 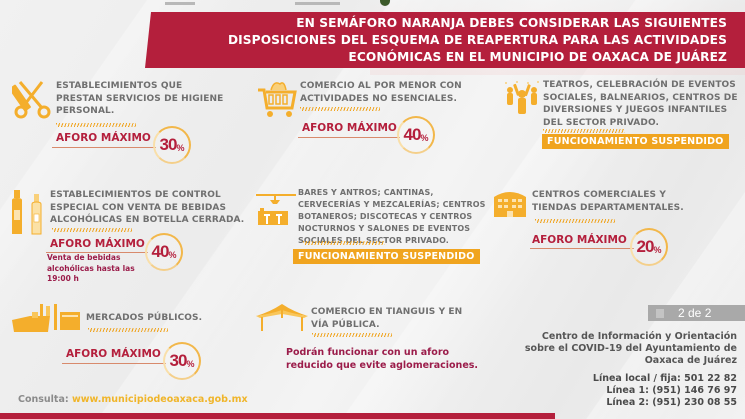 What do you see at coordinates (599, 195) in the screenshot?
I see `card-title-line: CENTROS COMERCIALES Y` at bounding box center [599, 195].